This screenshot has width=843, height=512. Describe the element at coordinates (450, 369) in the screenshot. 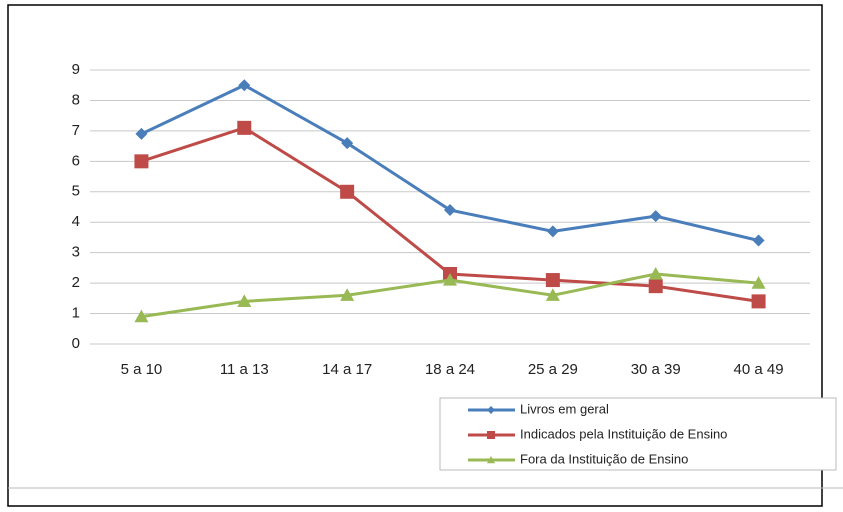

I see `x-tick-label: 18 a 24` at that location.